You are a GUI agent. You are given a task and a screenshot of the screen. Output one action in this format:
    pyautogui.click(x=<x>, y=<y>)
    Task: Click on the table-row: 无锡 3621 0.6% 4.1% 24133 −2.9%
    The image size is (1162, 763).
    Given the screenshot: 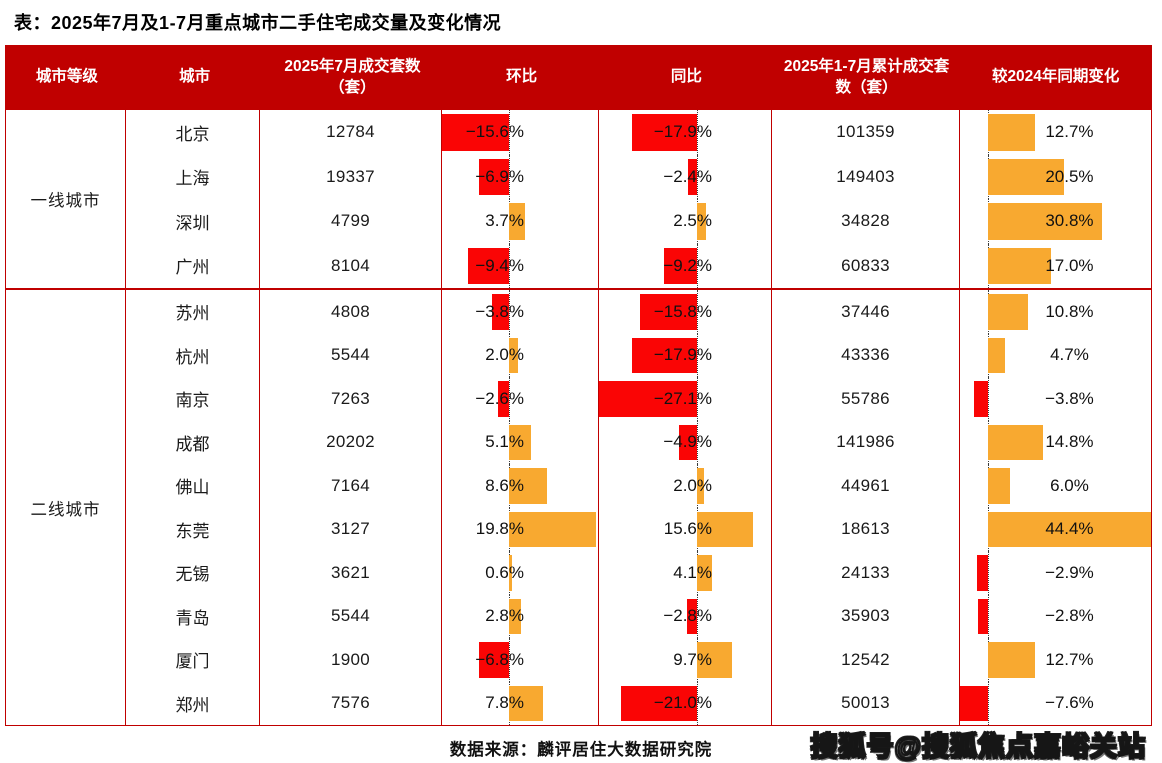 What is the action you would take?
    pyautogui.click(x=638, y=573)
    